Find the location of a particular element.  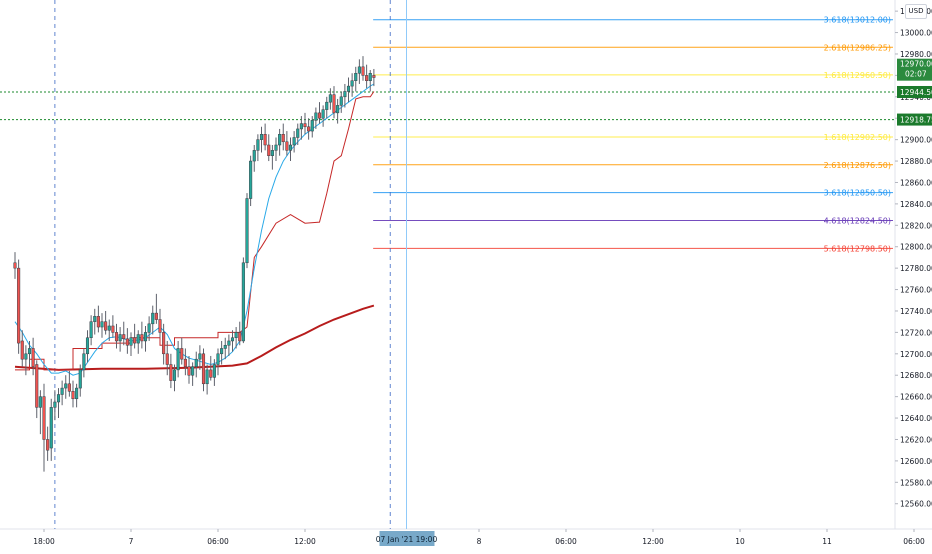

price-tick-label-11: 12780.00 is located at coordinates (916, 268).